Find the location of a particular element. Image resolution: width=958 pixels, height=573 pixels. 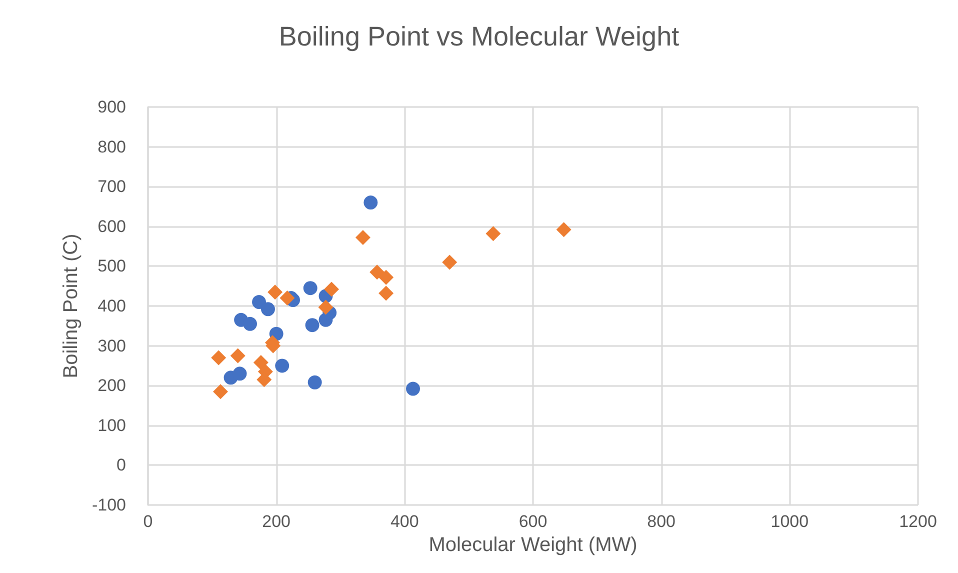

y-tick-label: 0 is located at coordinates (121, 465).